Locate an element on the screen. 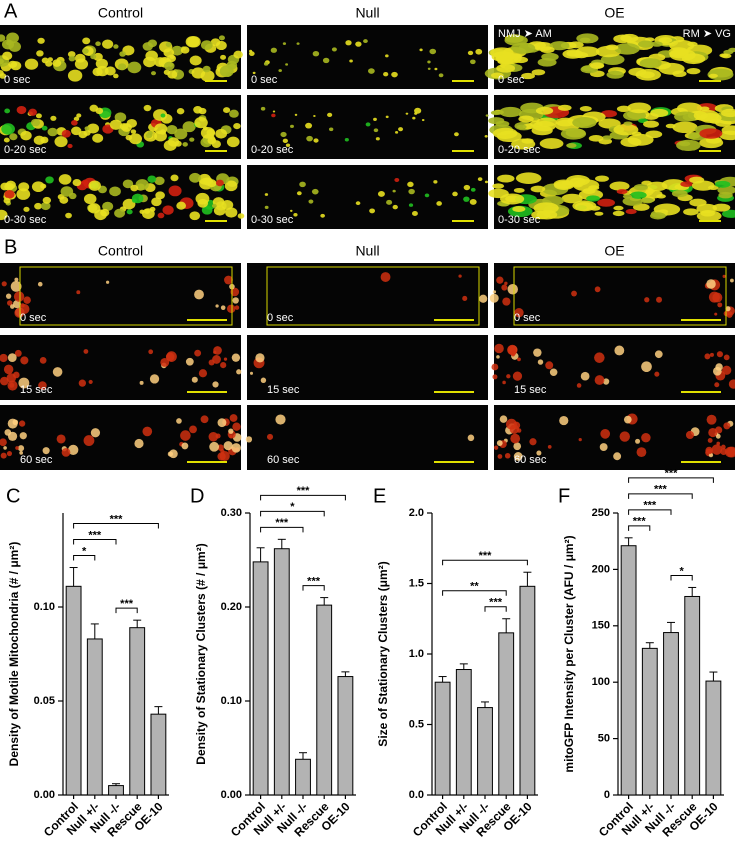 Image resolution: width=735 pixels, height=853 pixels. time-label: 0 sec is located at coordinates (264, 80).